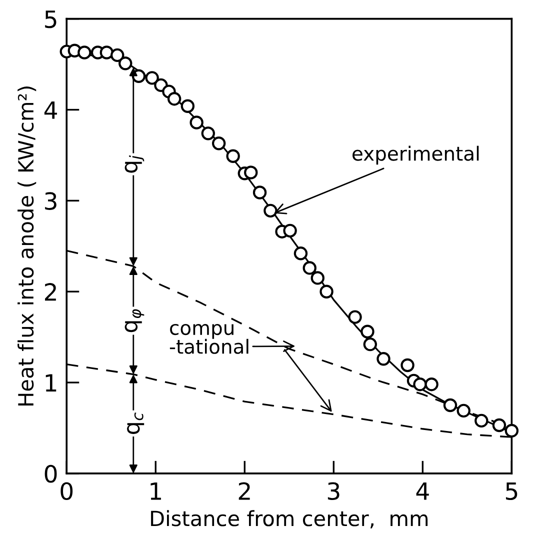  I want to click on x-tick-label: 5, so click(512, 491).